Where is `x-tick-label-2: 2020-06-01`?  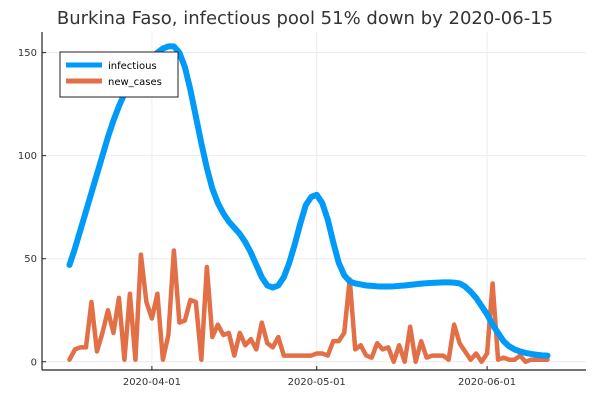 x-tick-label-2: 2020-06-01 is located at coordinates (487, 382).